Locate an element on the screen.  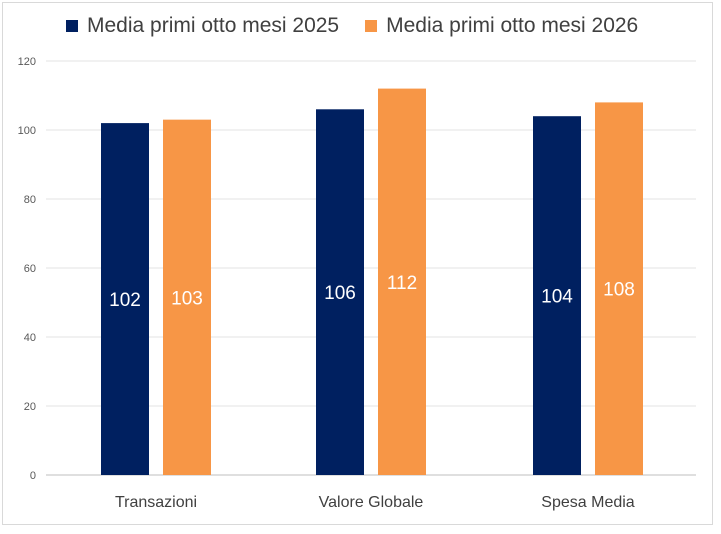
x-category-label: Transazioni is located at coordinates (156, 502).